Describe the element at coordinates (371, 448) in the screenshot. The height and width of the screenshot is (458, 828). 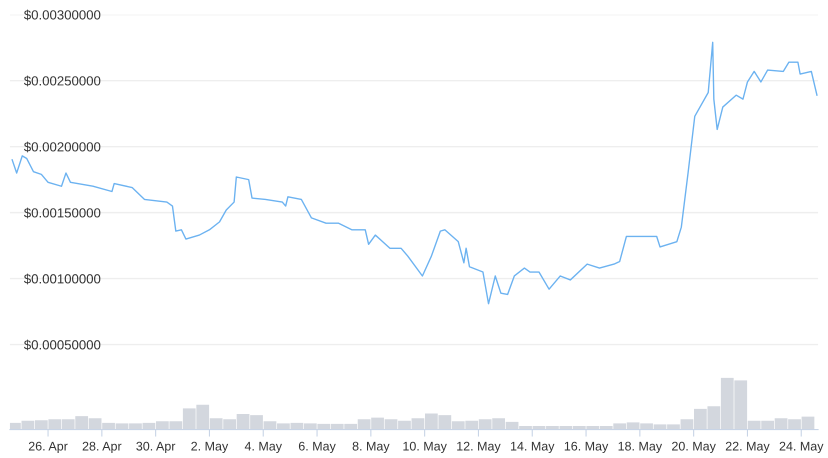
I see `x-tick-label: 8. May` at that location.